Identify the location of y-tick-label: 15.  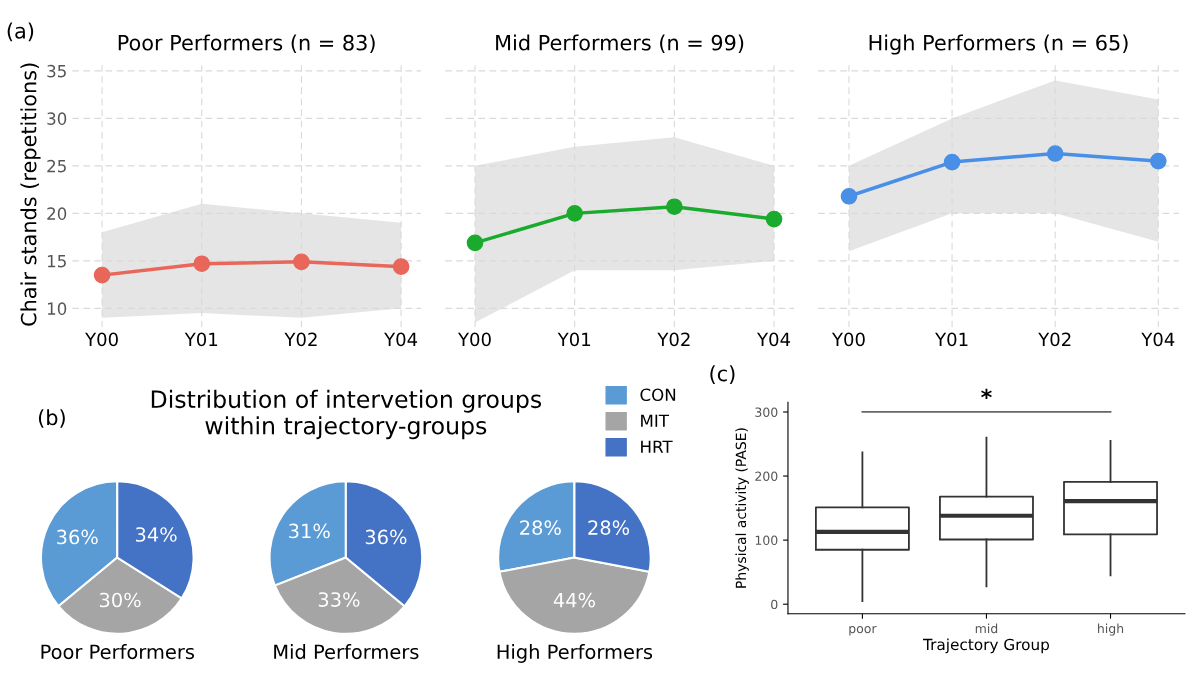
(56, 261).